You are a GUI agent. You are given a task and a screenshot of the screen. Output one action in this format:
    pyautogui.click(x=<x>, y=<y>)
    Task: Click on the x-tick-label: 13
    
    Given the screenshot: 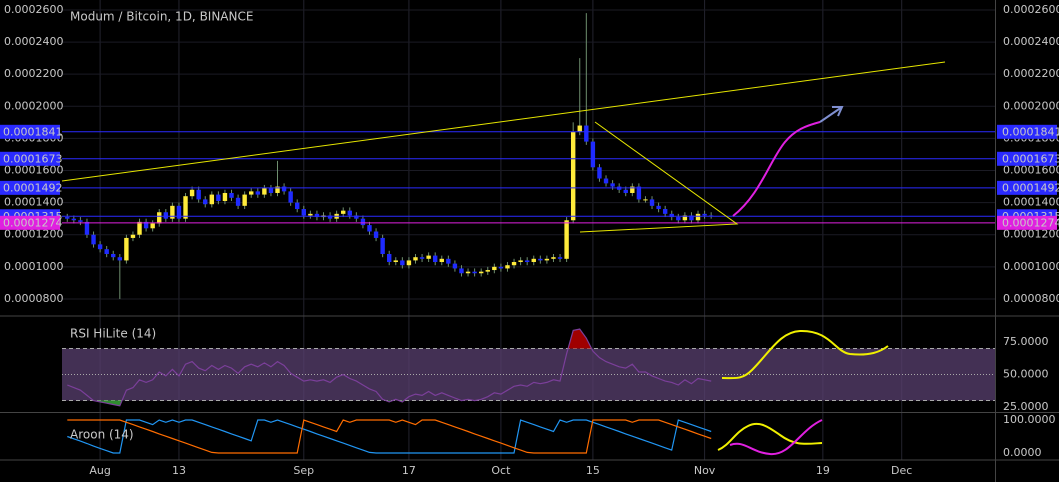 What is the action you would take?
    pyautogui.click(x=179, y=470)
    